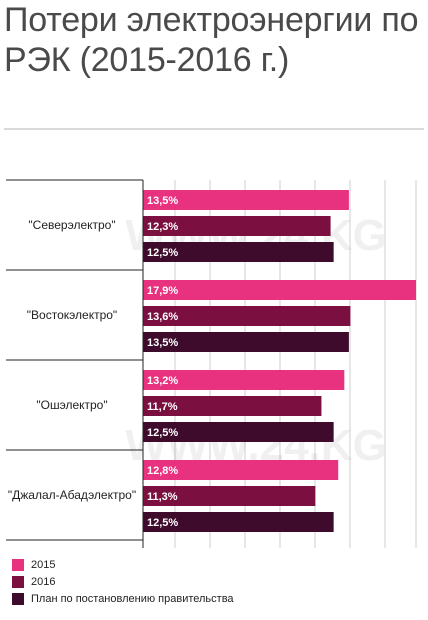 The height and width of the screenshot is (620, 428). Describe the element at coordinates (162, 291) in the screenshot. I see `data-label: 17,9%` at that location.